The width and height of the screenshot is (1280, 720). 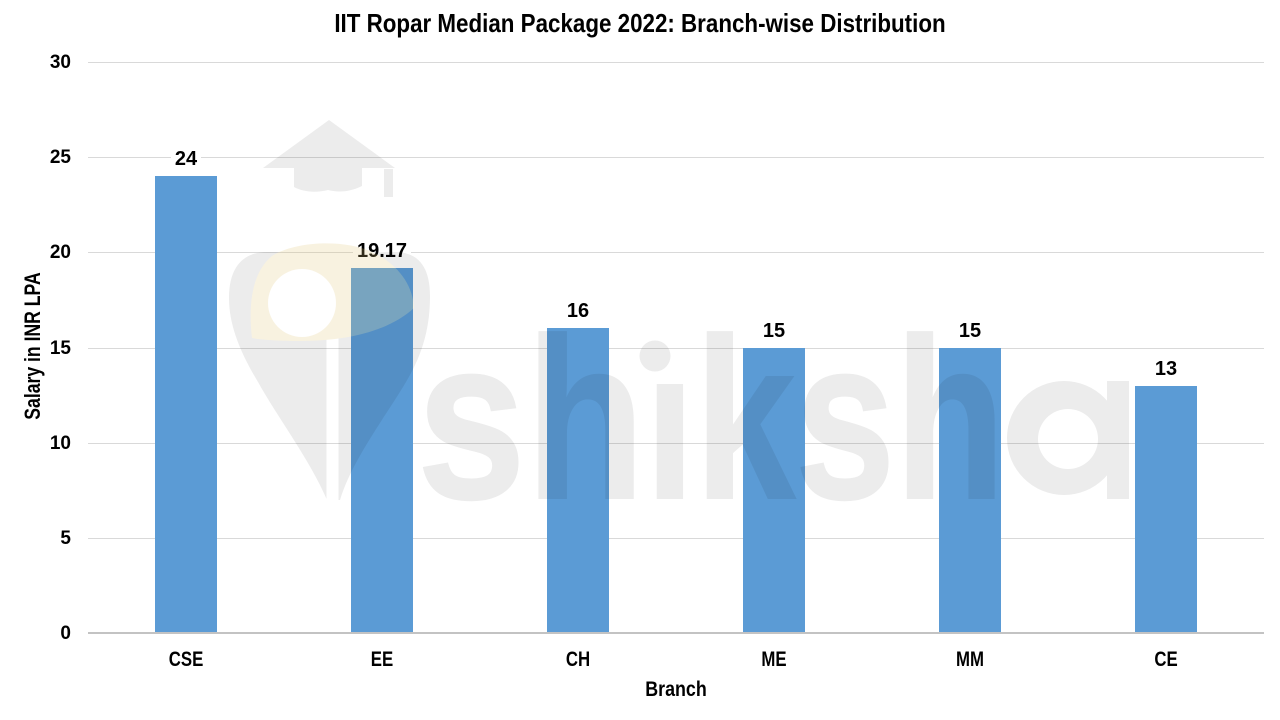 What do you see at coordinates (531, 419) in the screenshot?
I see `svg-text: sh` at bounding box center [531, 419].